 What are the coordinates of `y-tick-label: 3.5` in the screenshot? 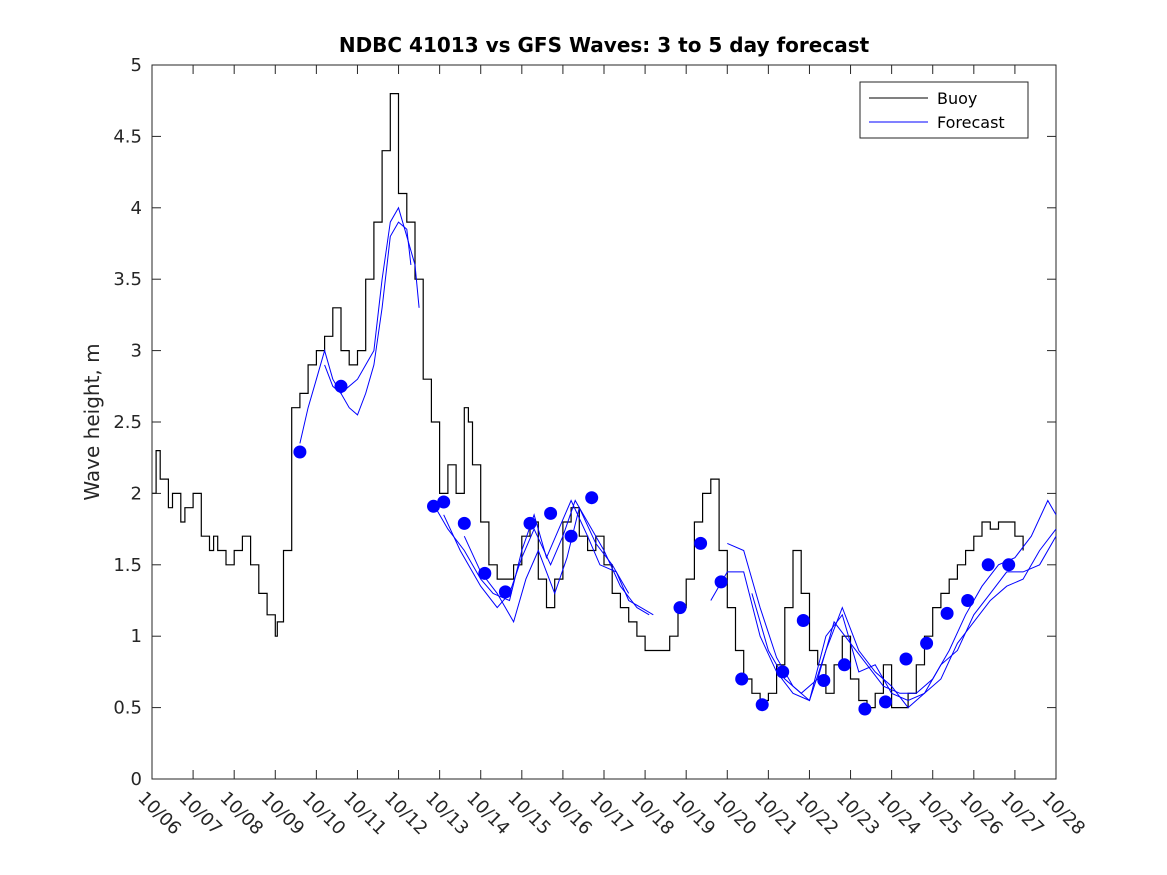 It's located at (127, 279).